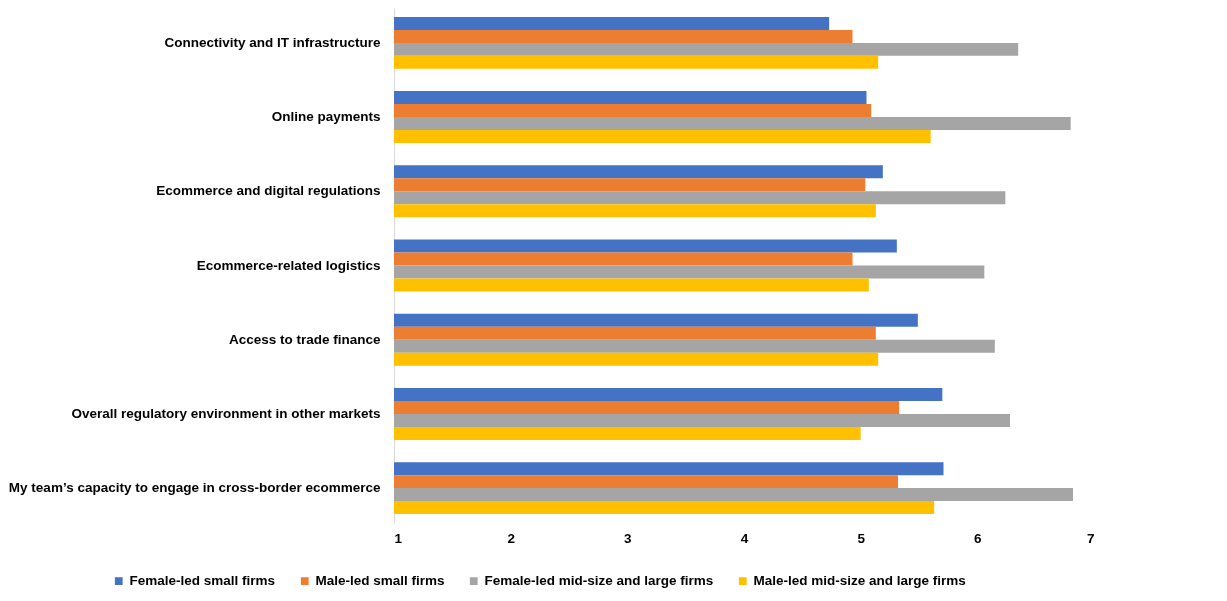  Describe the element at coordinates (304, 339) in the screenshot. I see `y-tick-label: Access to trade finance` at that location.